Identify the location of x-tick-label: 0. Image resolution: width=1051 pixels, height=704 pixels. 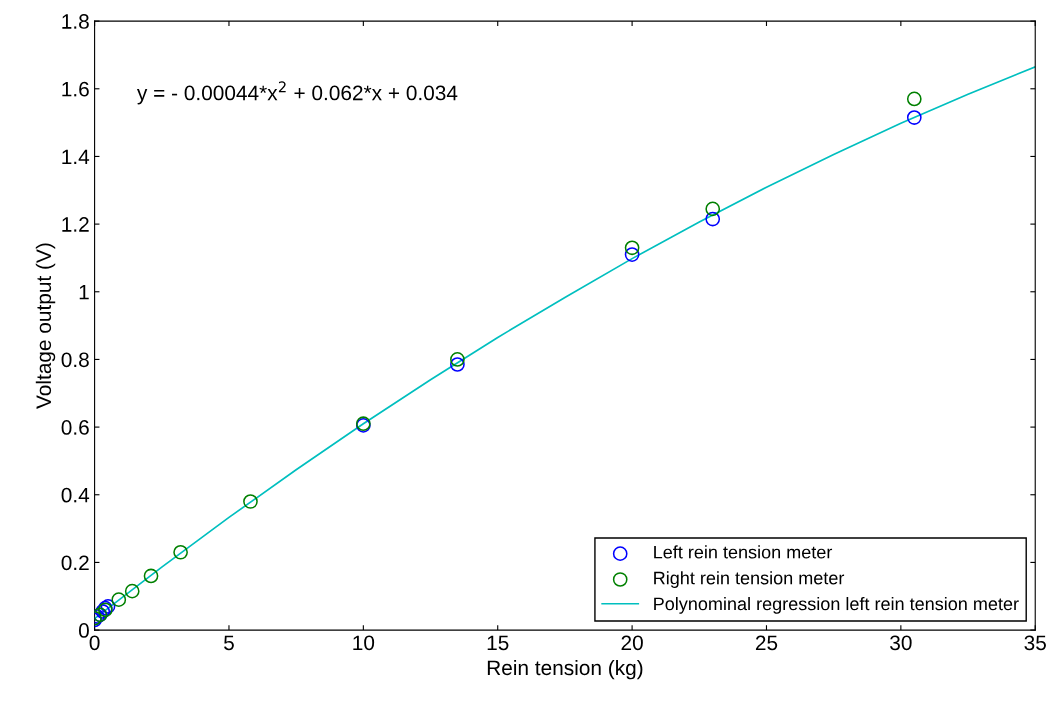
(94, 643).